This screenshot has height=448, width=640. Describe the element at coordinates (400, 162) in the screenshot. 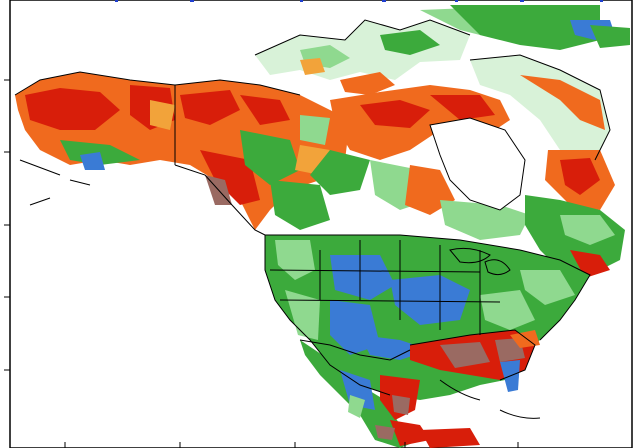

I see `central-canada-region` at that location.